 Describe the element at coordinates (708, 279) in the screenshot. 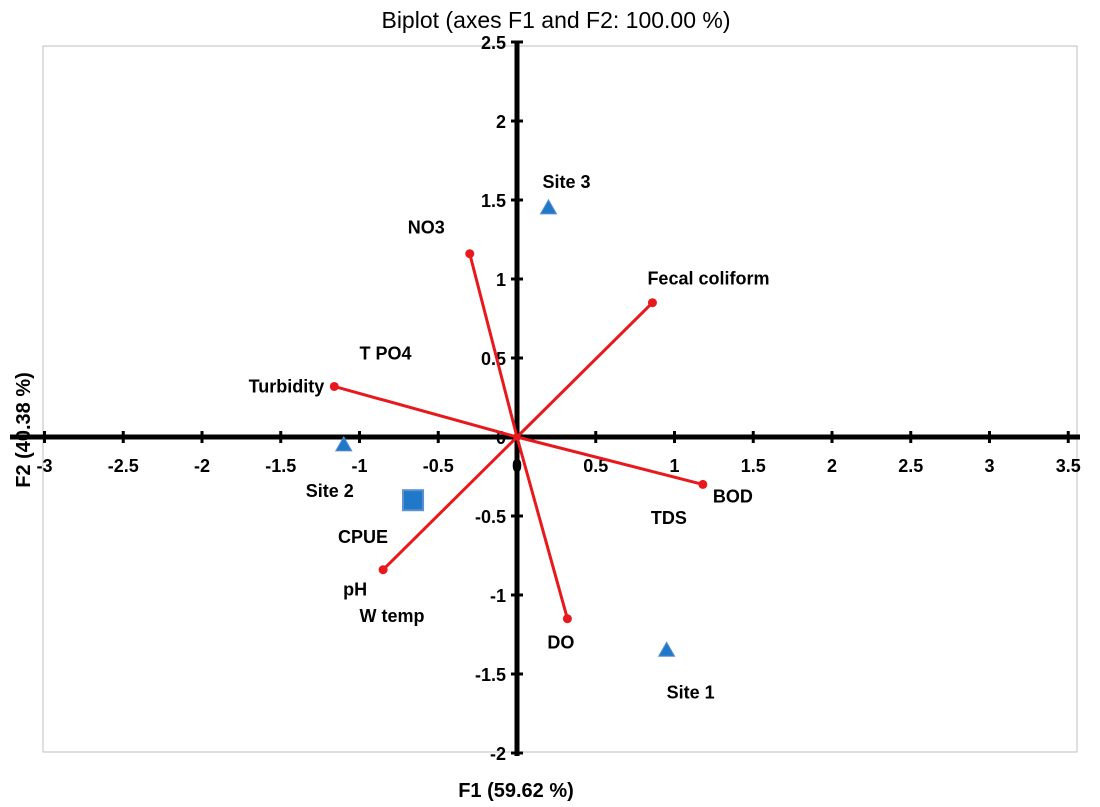

I see `vector-label-fecal-coliform: Fecal coliform` at that location.